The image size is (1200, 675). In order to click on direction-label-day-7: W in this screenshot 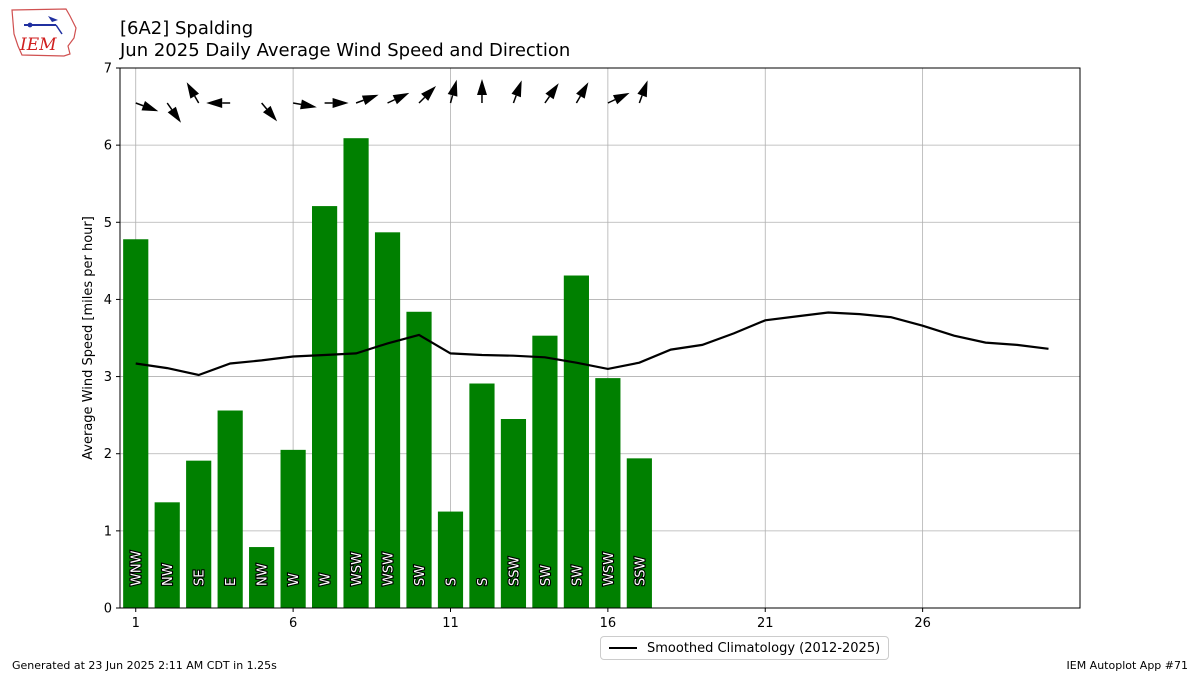, I will do `click(326, 579)`.